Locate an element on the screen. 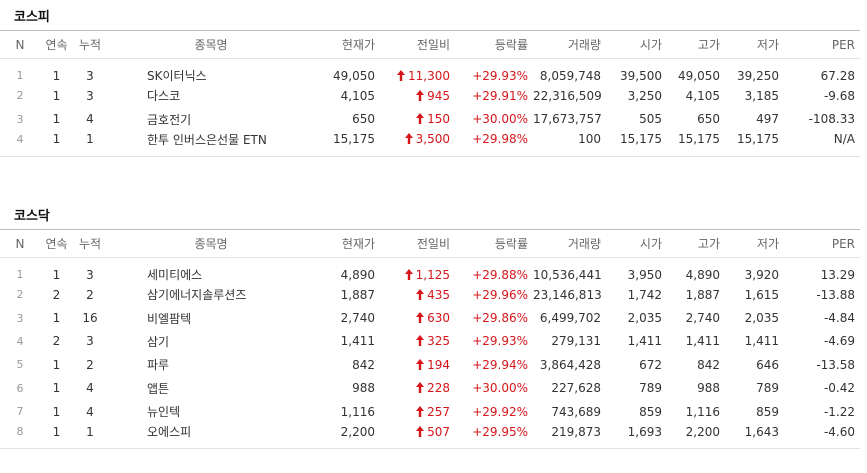 This screenshot has width=867, height=473. cell: 1,615 is located at coordinates (761, 294).